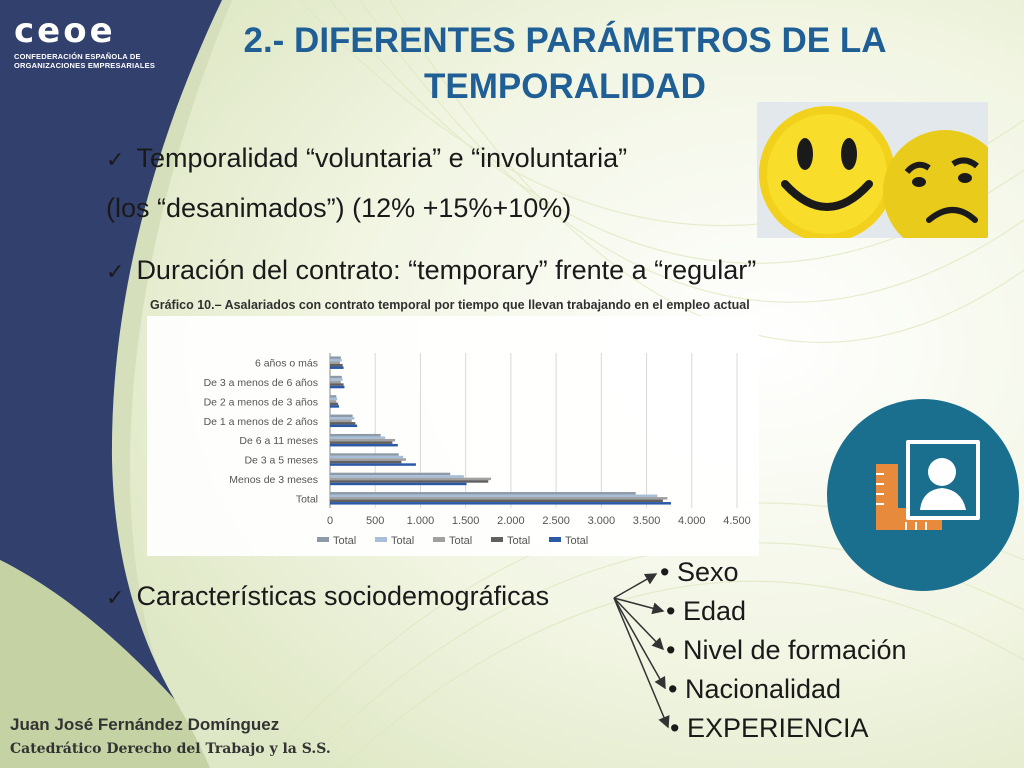  I want to click on list-item: • Nivel de formación, so click(786, 650).